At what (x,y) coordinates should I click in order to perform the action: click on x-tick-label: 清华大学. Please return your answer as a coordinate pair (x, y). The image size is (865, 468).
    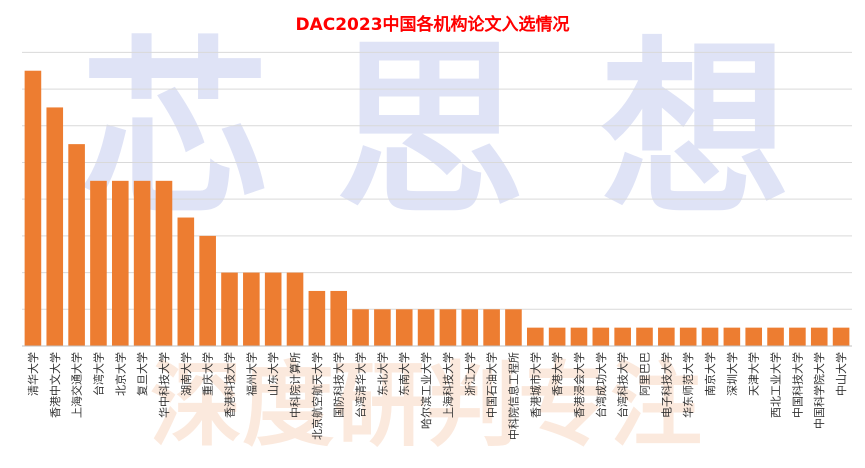
    Looking at the image, I should click on (33, 374).